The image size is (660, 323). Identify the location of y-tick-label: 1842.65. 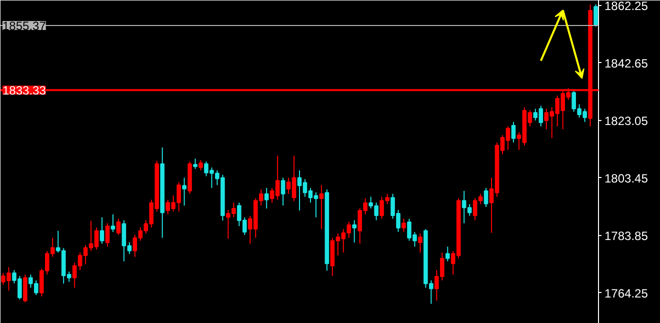
(626, 63).